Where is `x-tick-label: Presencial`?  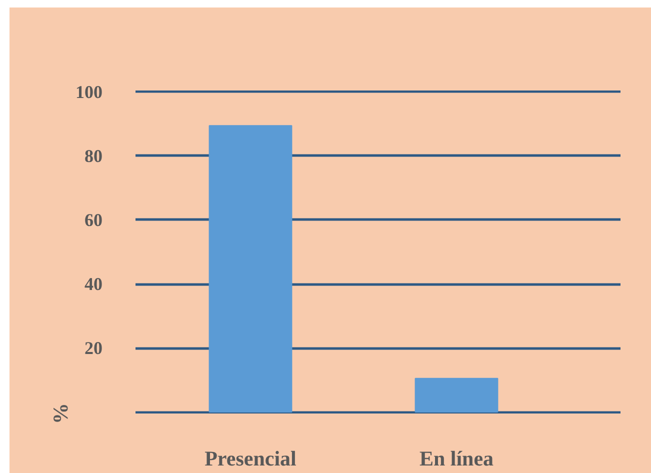
x-tick-label: Presencial is located at coordinates (250, 458).